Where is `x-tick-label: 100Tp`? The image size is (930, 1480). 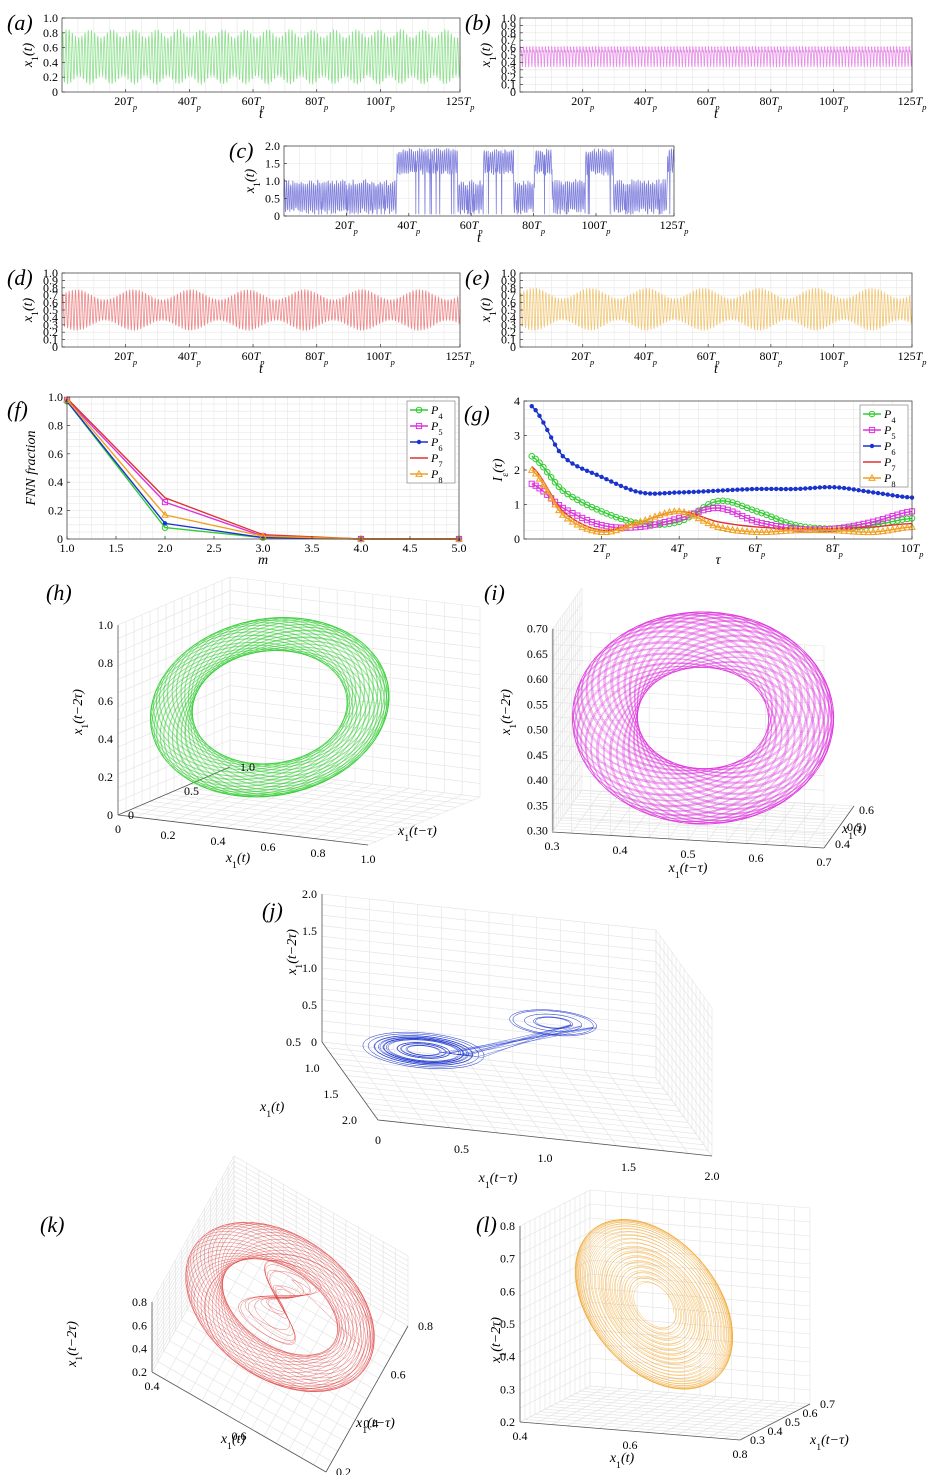
x-tick-label: 100Tp is located at coordinates (596, 227).